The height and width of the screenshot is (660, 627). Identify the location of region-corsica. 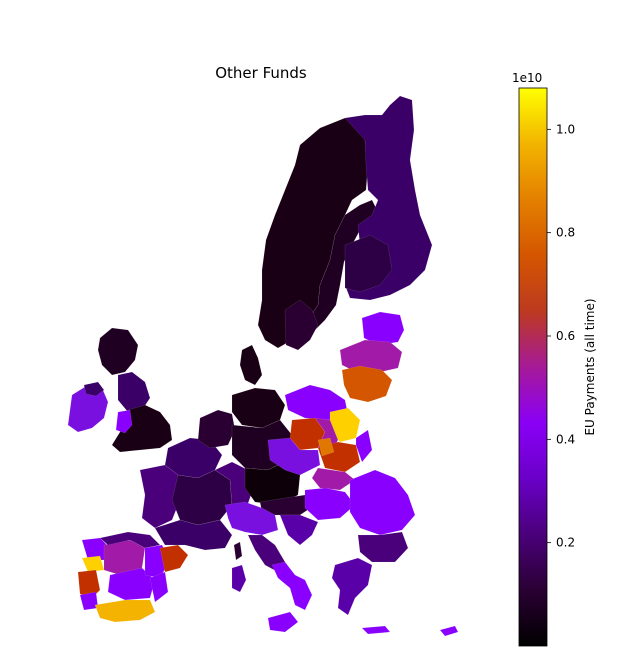
(238, 551).